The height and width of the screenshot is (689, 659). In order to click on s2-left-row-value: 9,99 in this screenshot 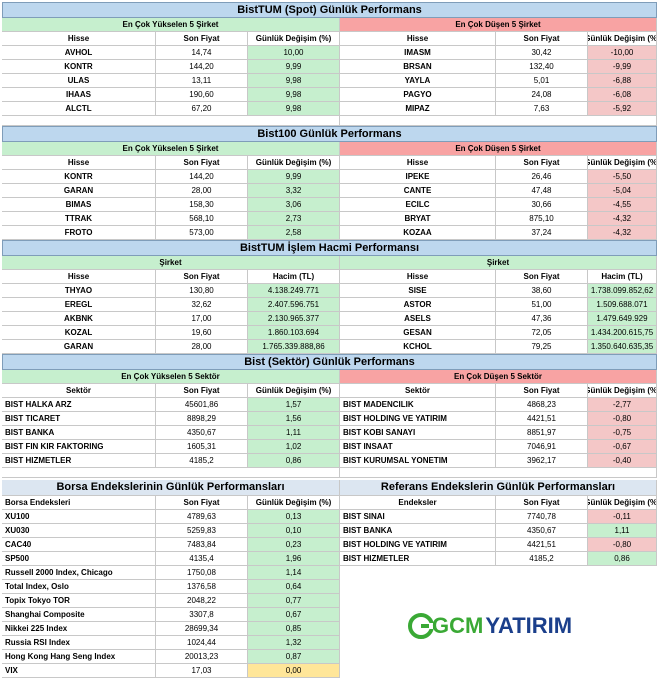, I will do `click(294, 177)`.